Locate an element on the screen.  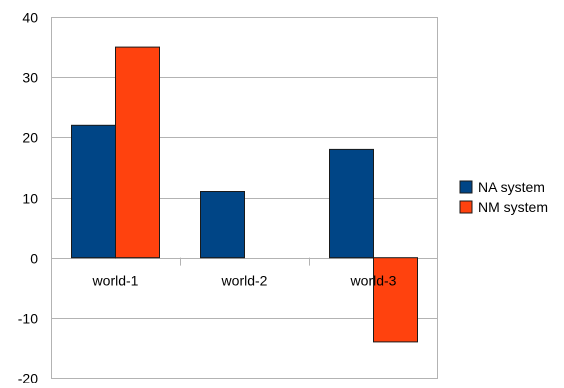
legend-label-na-system: NA system is located at coordinates (511, 187).